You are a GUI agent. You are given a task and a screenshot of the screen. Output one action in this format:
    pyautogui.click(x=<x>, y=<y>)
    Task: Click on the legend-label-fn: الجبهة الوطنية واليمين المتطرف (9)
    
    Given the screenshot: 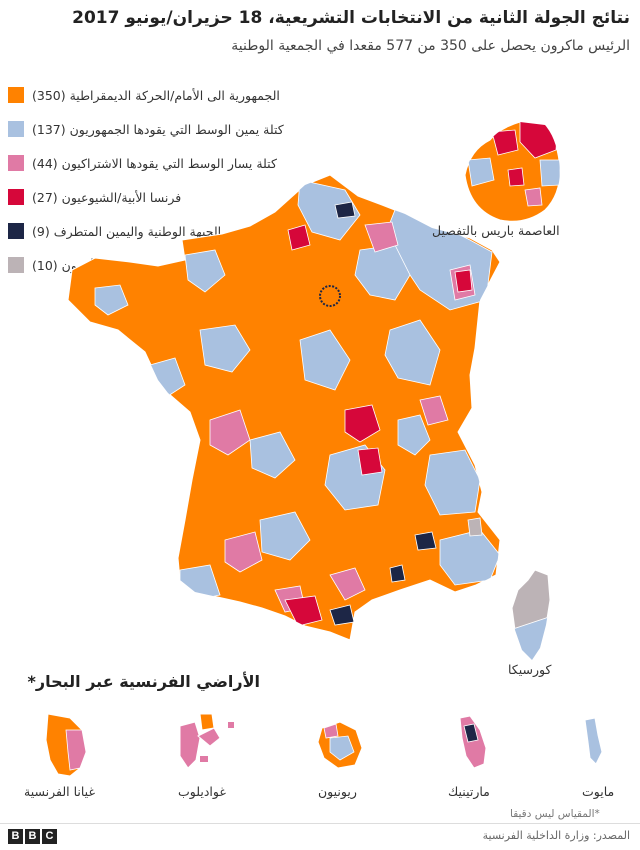 What is the action you would take?
    pyautogui.click(x=127, y=231)
    